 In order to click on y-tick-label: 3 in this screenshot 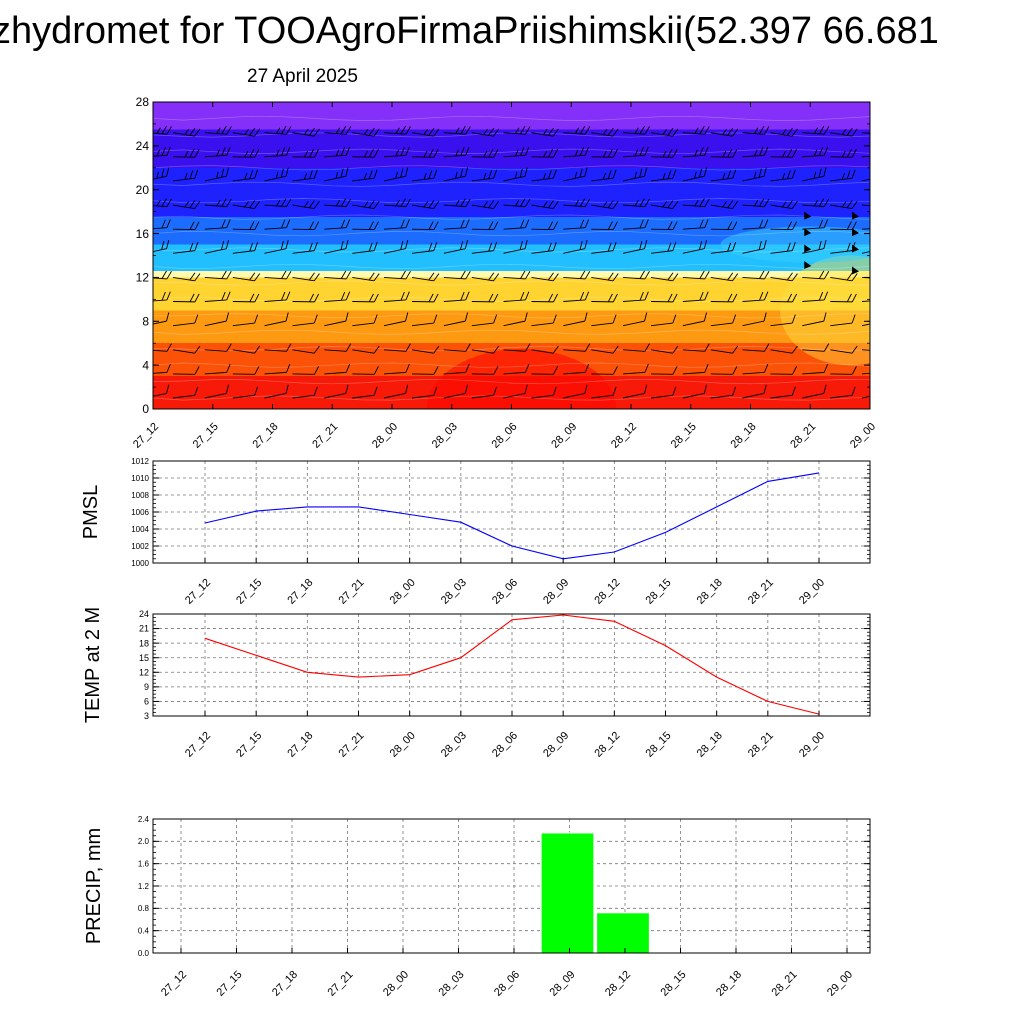, I will do `click(146, 716)`.